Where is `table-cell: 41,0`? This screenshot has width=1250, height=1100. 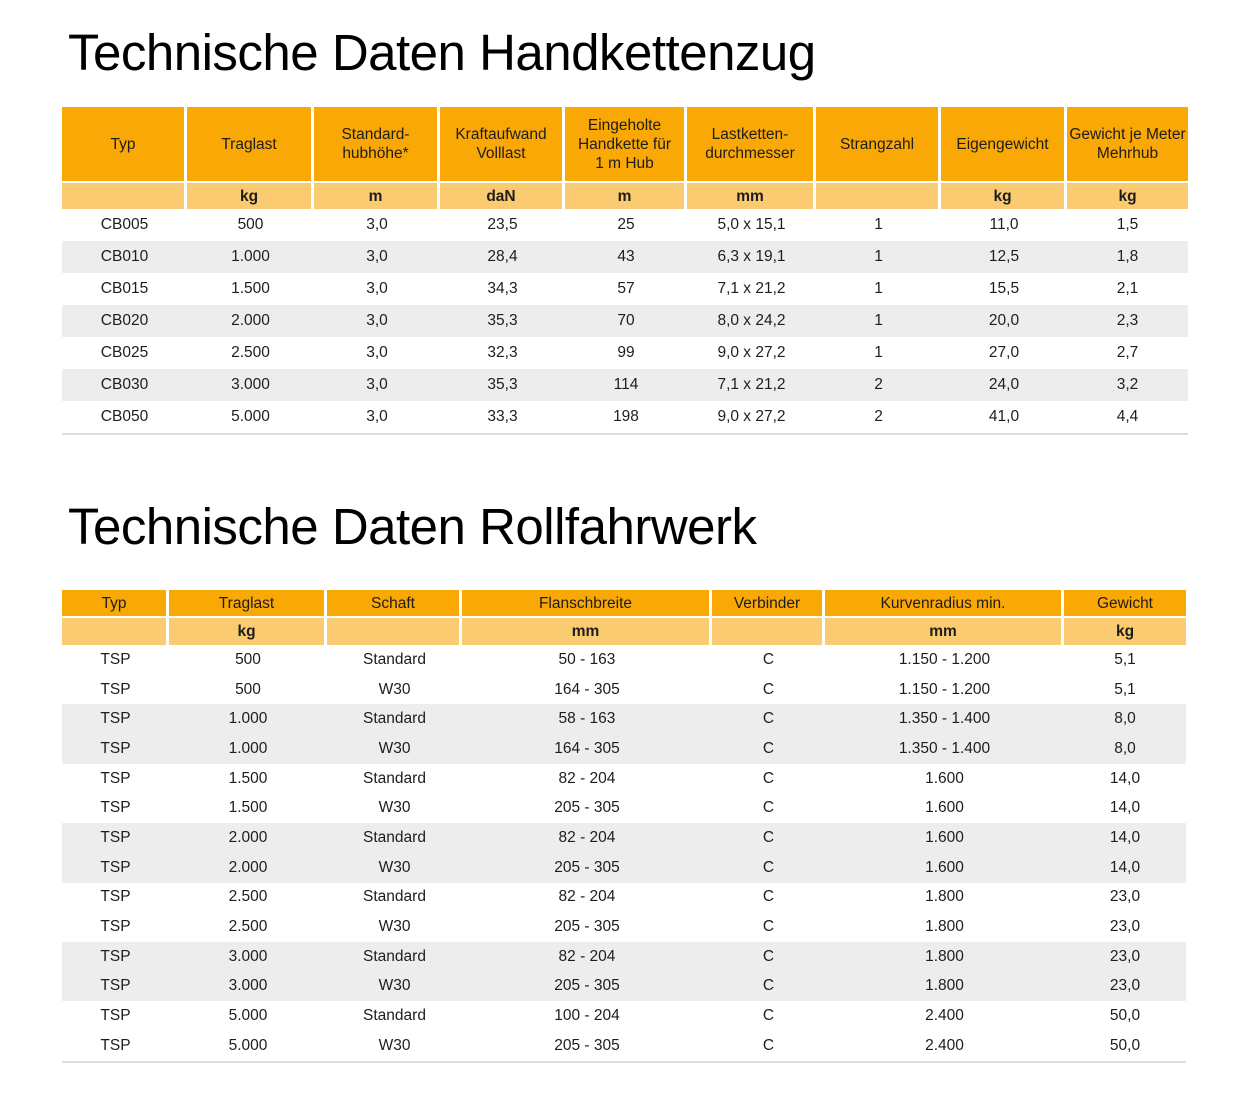 table-cell: 41,0 is located at coordinates (1004, 417).